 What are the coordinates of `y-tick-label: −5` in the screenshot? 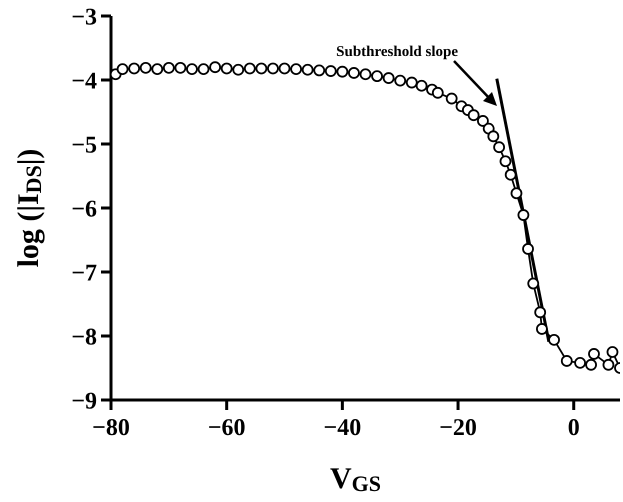 It's located at (84, 145).